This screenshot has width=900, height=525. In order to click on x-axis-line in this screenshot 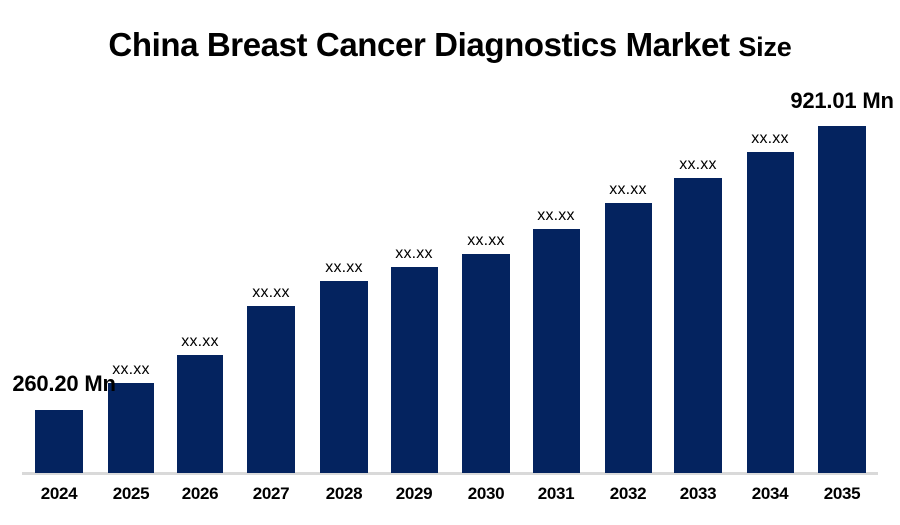, I will do `click(450, 473)`.